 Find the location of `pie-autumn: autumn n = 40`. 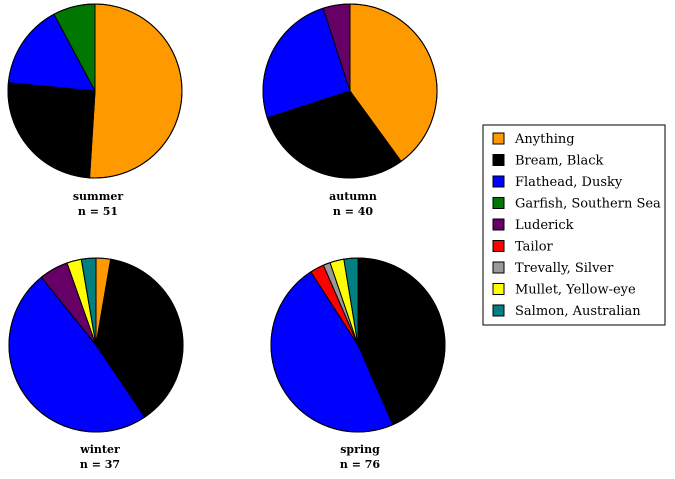

pie-autumn: autumn n = 40 is located at coordinates (350, 110).